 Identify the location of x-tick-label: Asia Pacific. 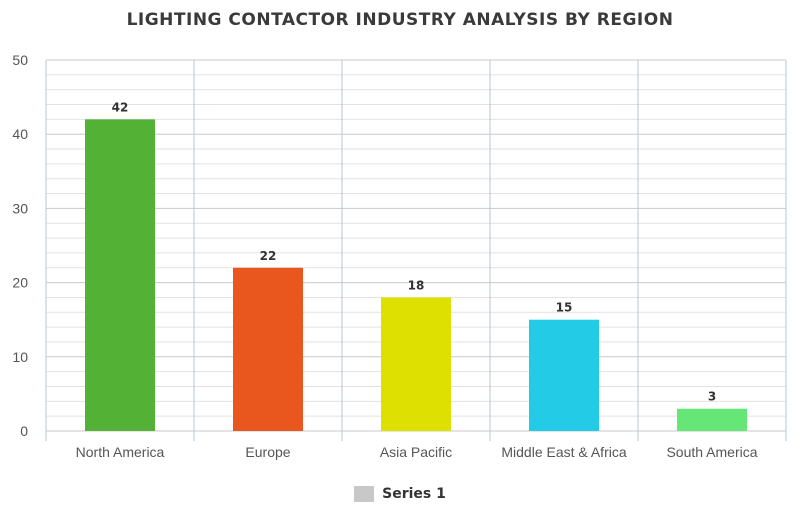
(416, 452).